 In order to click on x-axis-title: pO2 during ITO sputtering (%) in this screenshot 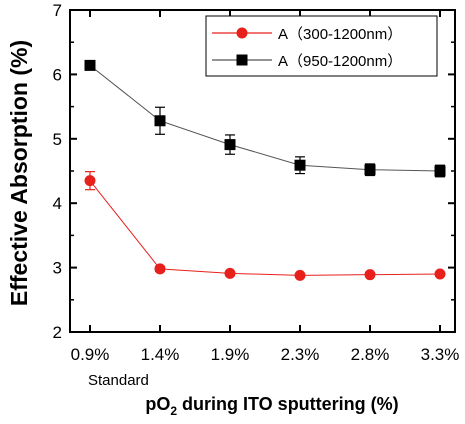, I will do `click(271, 406)`.